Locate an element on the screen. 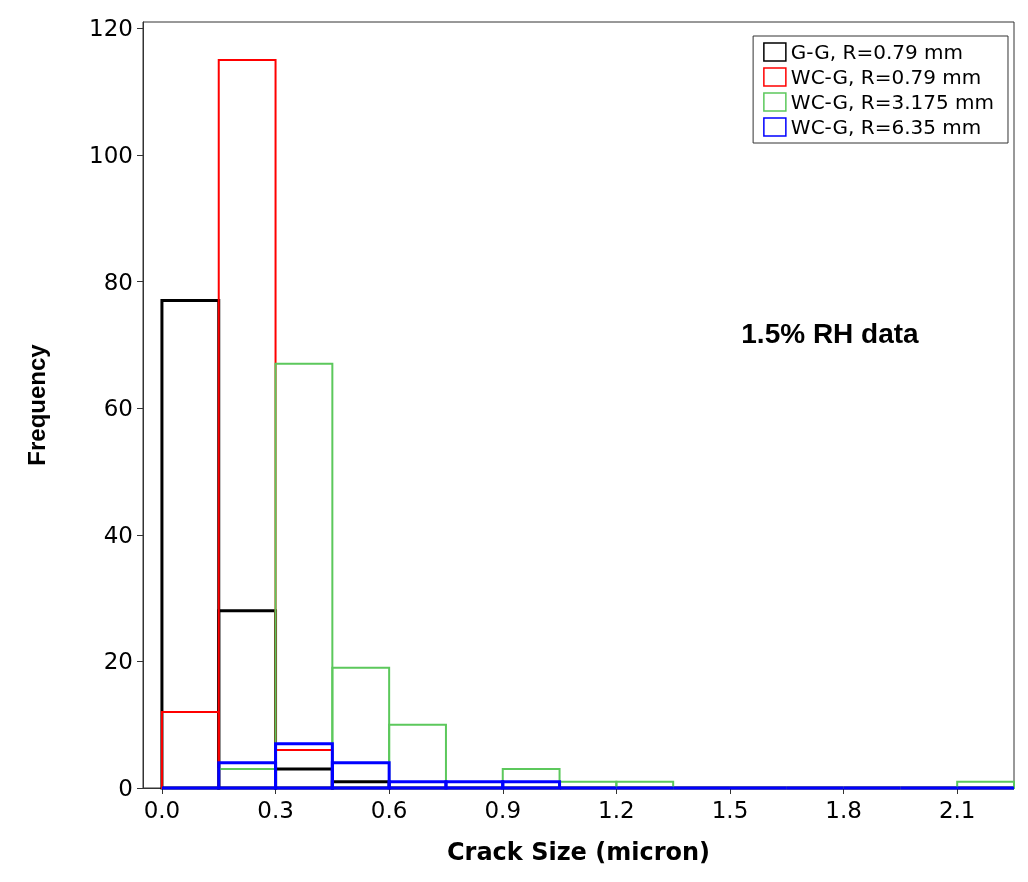 The image size is (1028, 882). x-tick-label: 1.8 is located at coordinates (843, 809).